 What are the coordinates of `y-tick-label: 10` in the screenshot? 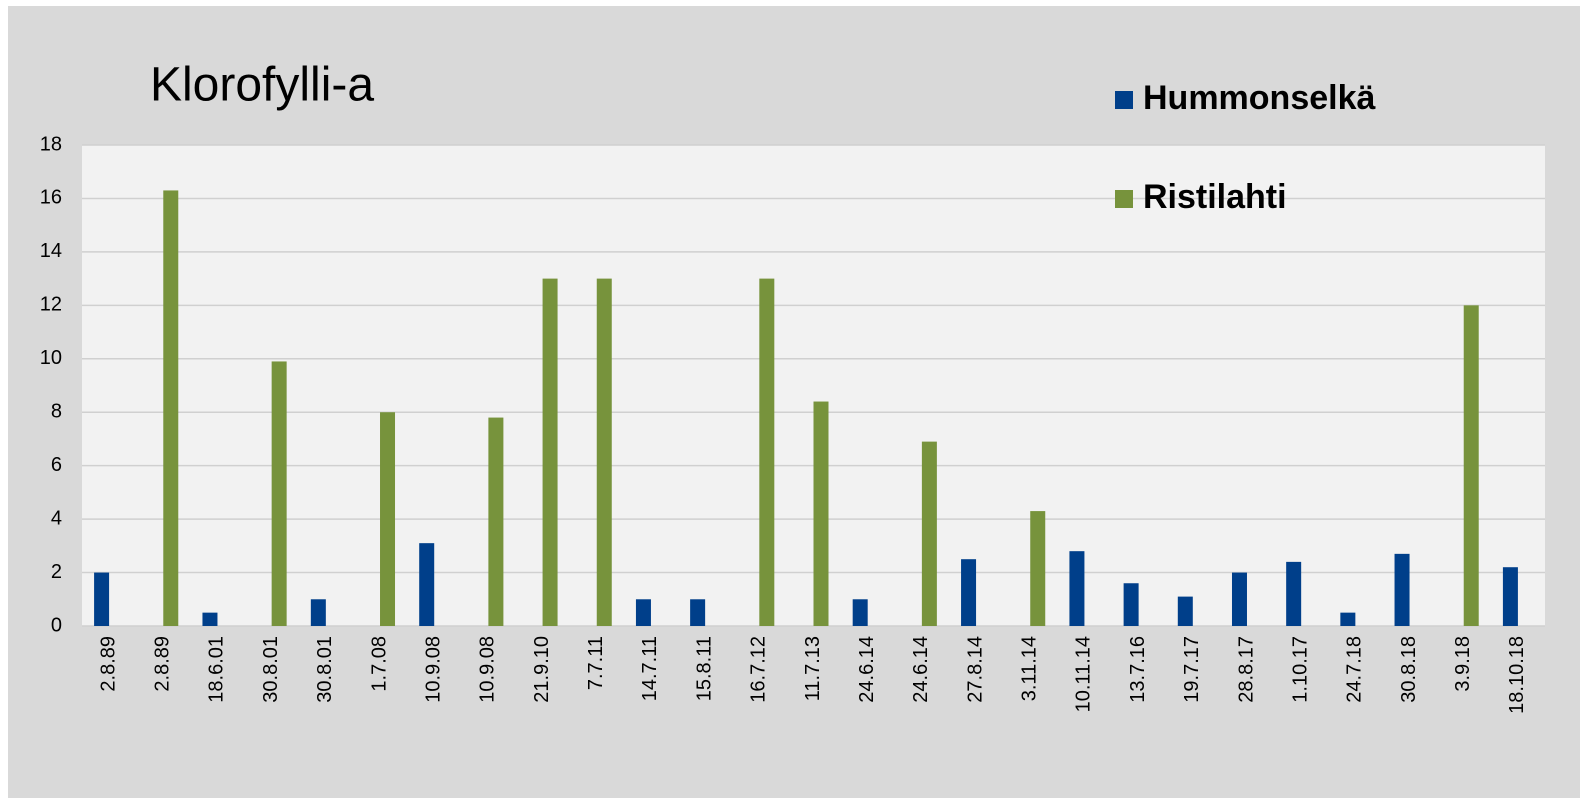 It's located at (51, 358).